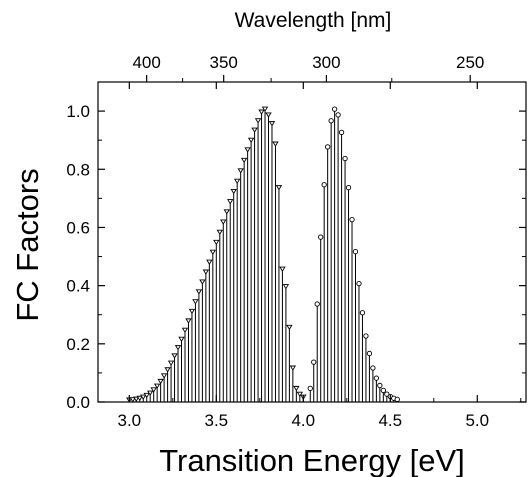 The image size is (529, 477). What do you see at coordinates (129, 420) in the screenshot?
I see `x-tick-label: 3.0` at bounding box center [129, 420].